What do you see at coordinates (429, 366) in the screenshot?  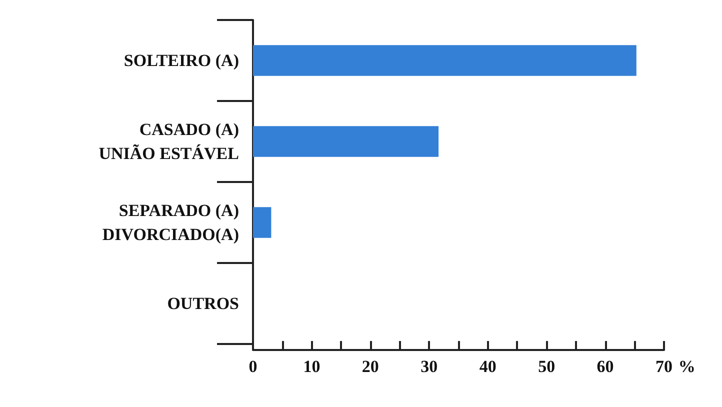 I see `x-tick-label: 30` at bounding box center [429, 366].